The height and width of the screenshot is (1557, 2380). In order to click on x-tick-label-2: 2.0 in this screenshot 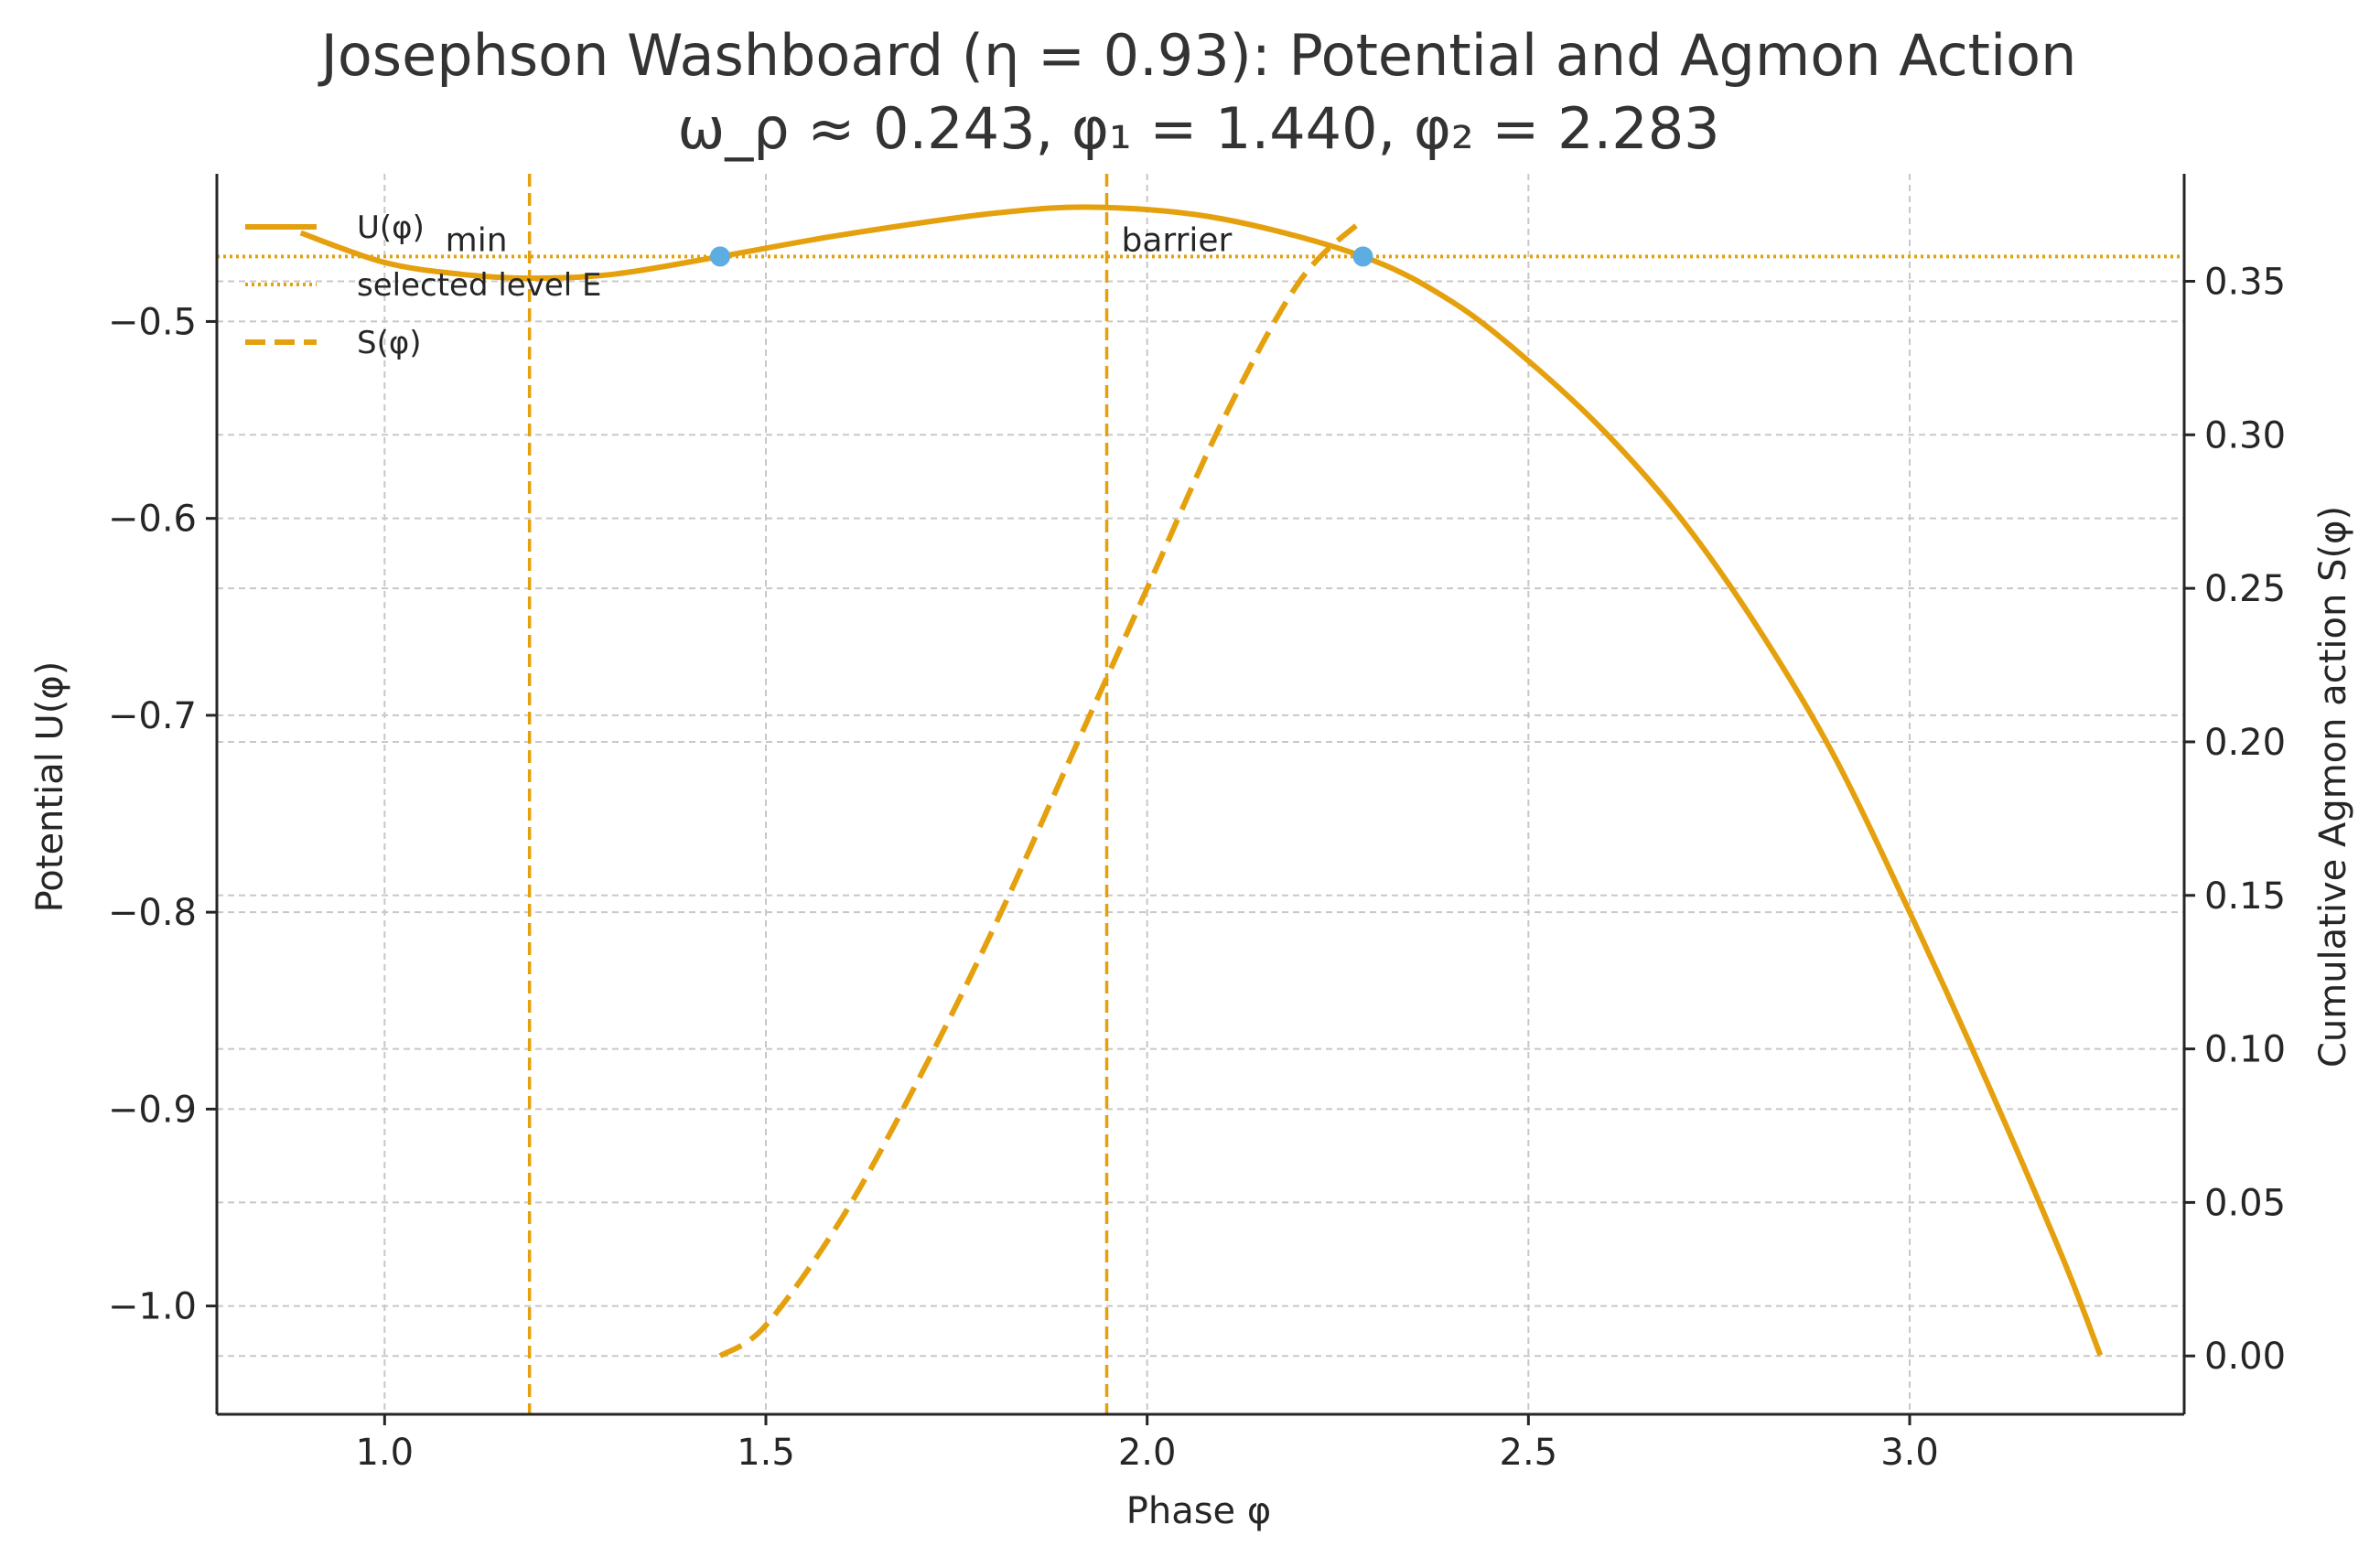, I will do `click(1147, 1453)`.